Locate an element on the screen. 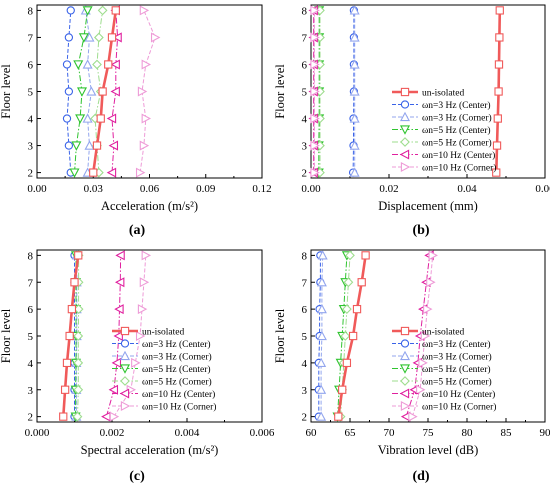 This screenshot has width=550, height=488. legend-label-k10: ωn=10 Hz (Corner) is located at coordinates (179, 407).